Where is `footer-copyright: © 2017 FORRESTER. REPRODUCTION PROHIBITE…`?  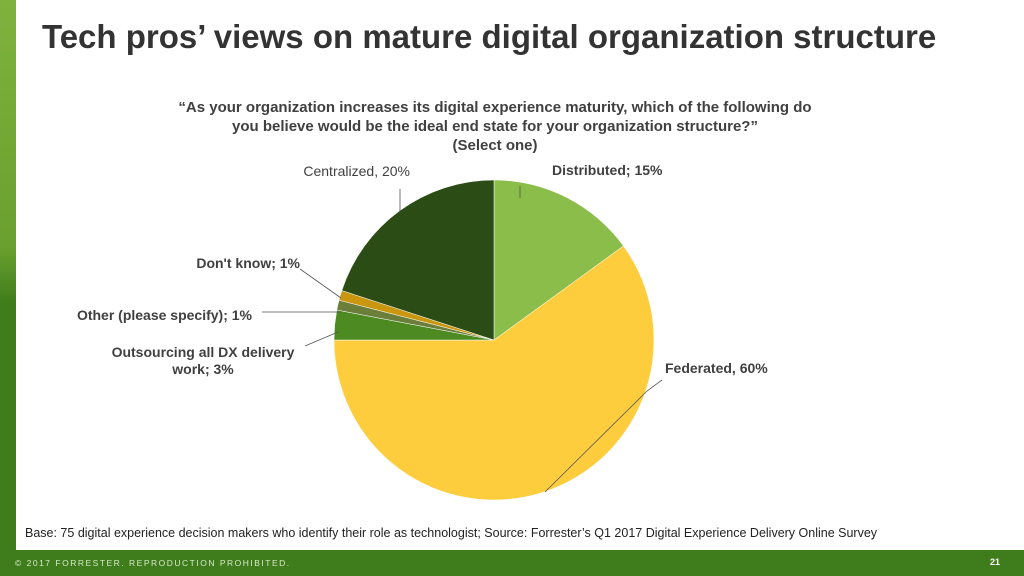
footer-copyright: © 2017 FORRESTER. REPRODUCTION PROHIBITE… is located at coordinates (153, 563).